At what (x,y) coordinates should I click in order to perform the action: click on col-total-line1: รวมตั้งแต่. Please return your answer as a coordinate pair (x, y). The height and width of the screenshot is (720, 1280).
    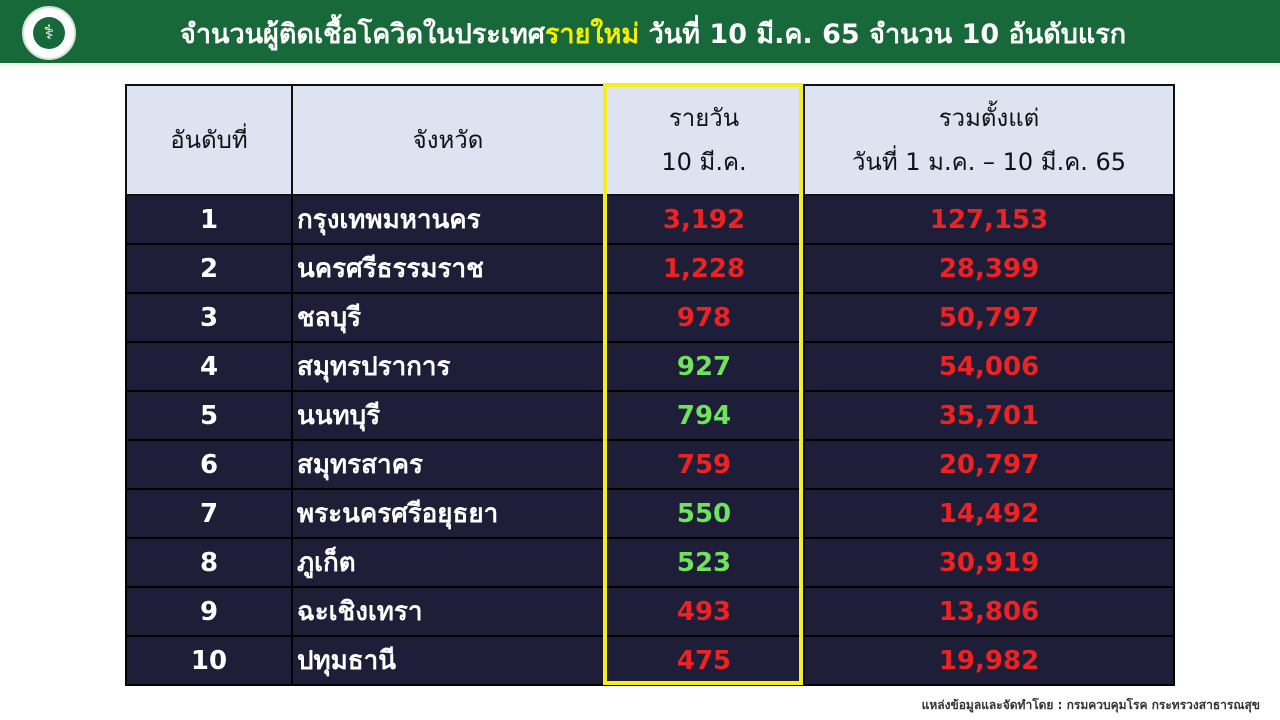
    Looking at the image, I should click on (989, 118).